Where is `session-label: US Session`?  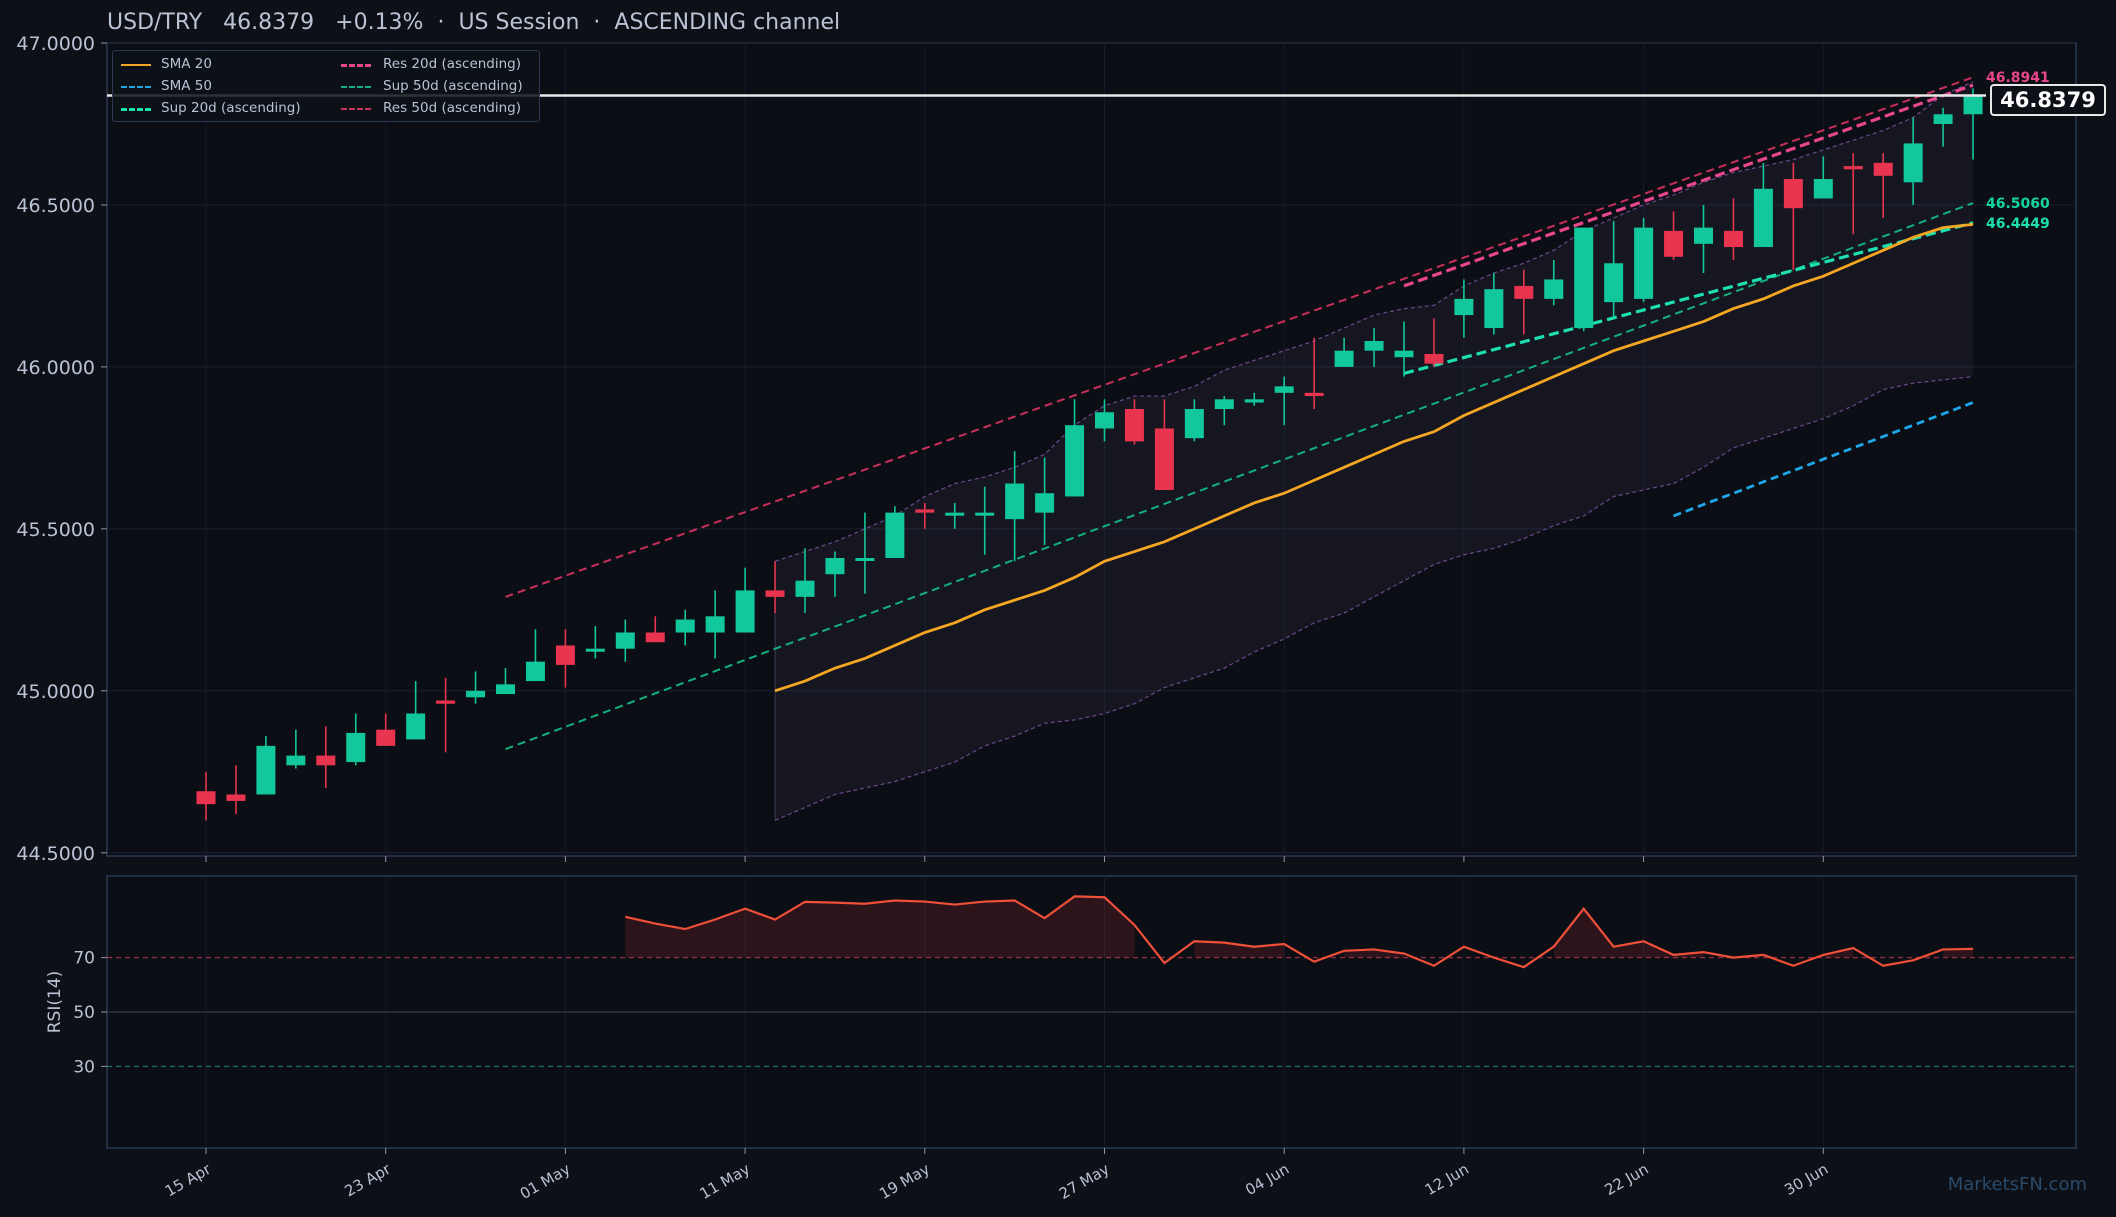 session-label: US Session is located at coordinates (519, 22).